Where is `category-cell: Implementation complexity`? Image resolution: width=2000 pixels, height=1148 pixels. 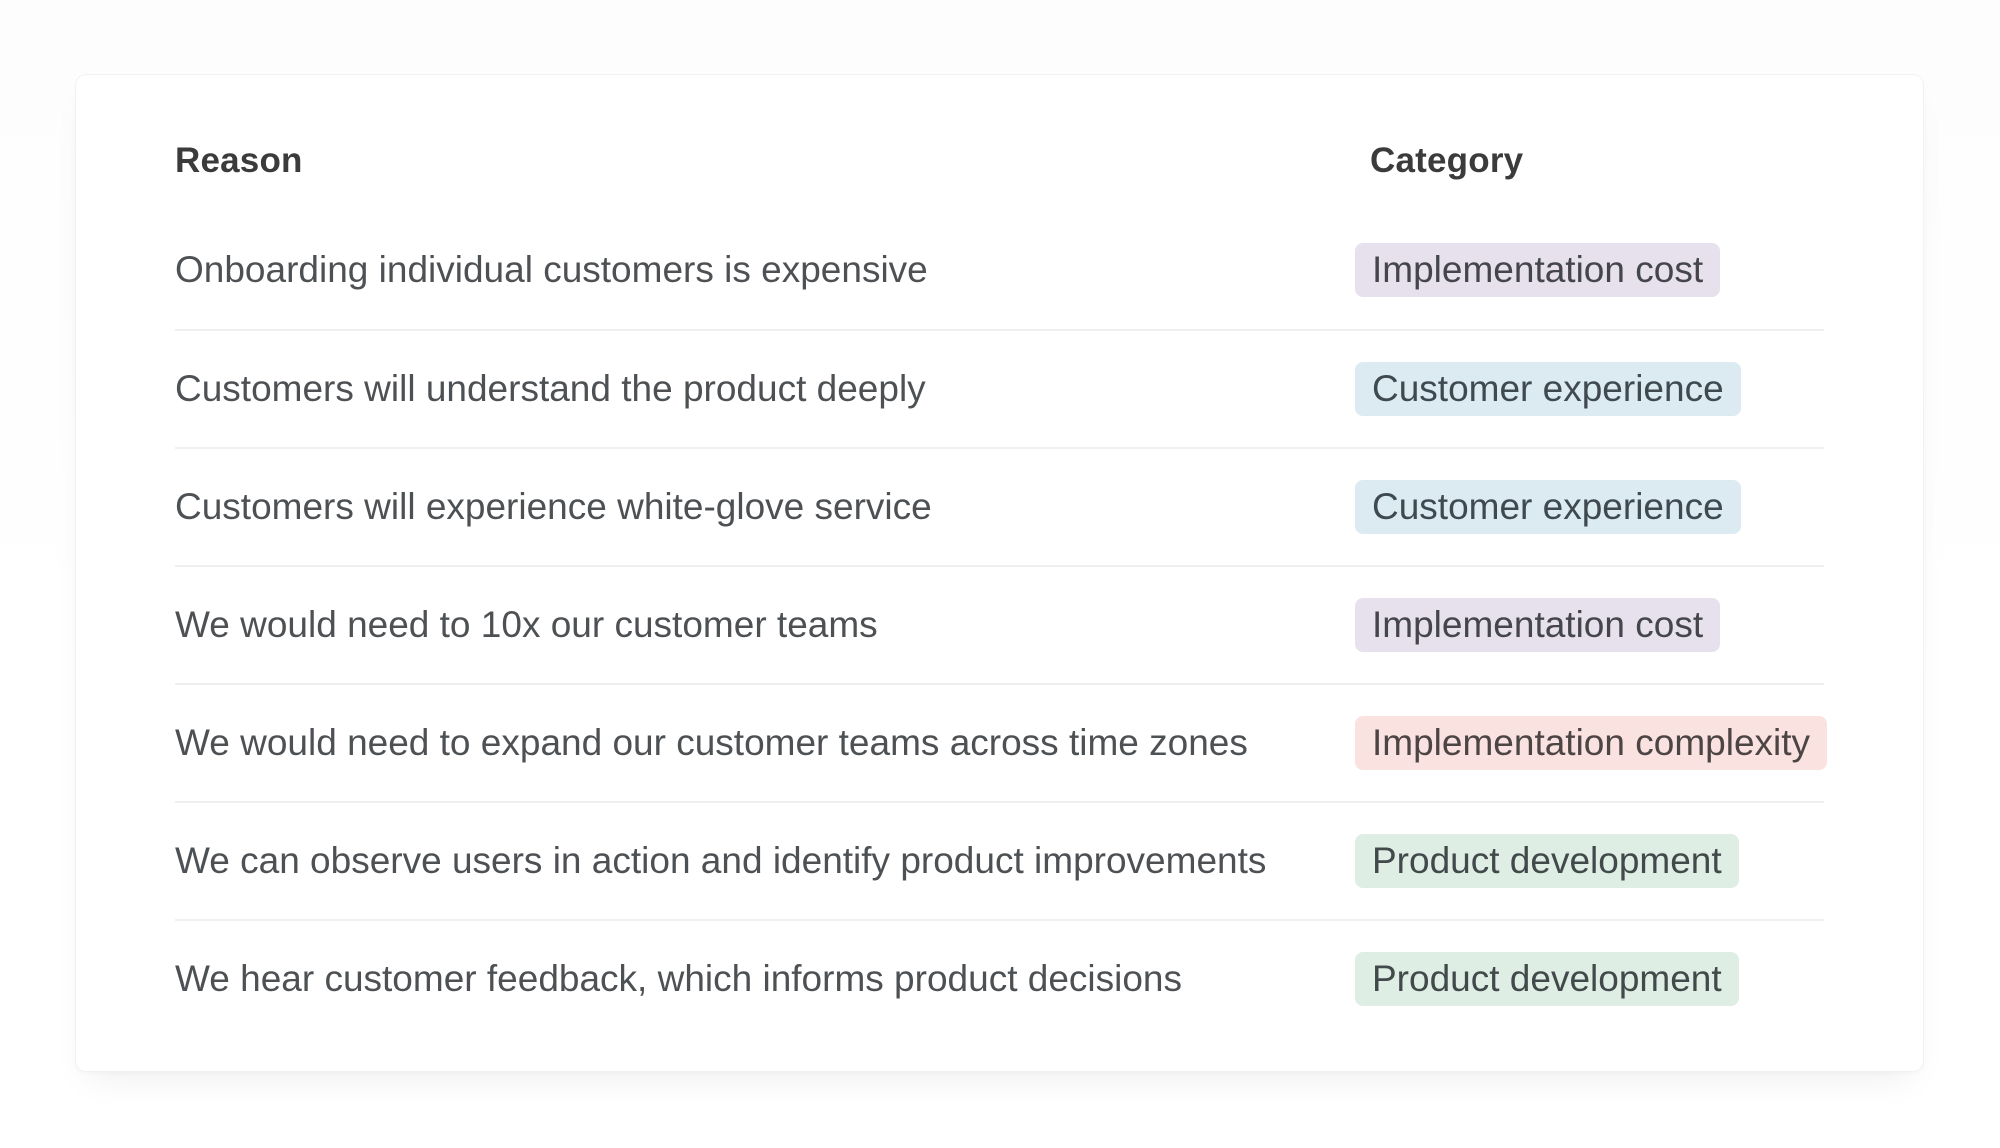
category-cell: Implementation complexity is located at coordinates (1591, 743).